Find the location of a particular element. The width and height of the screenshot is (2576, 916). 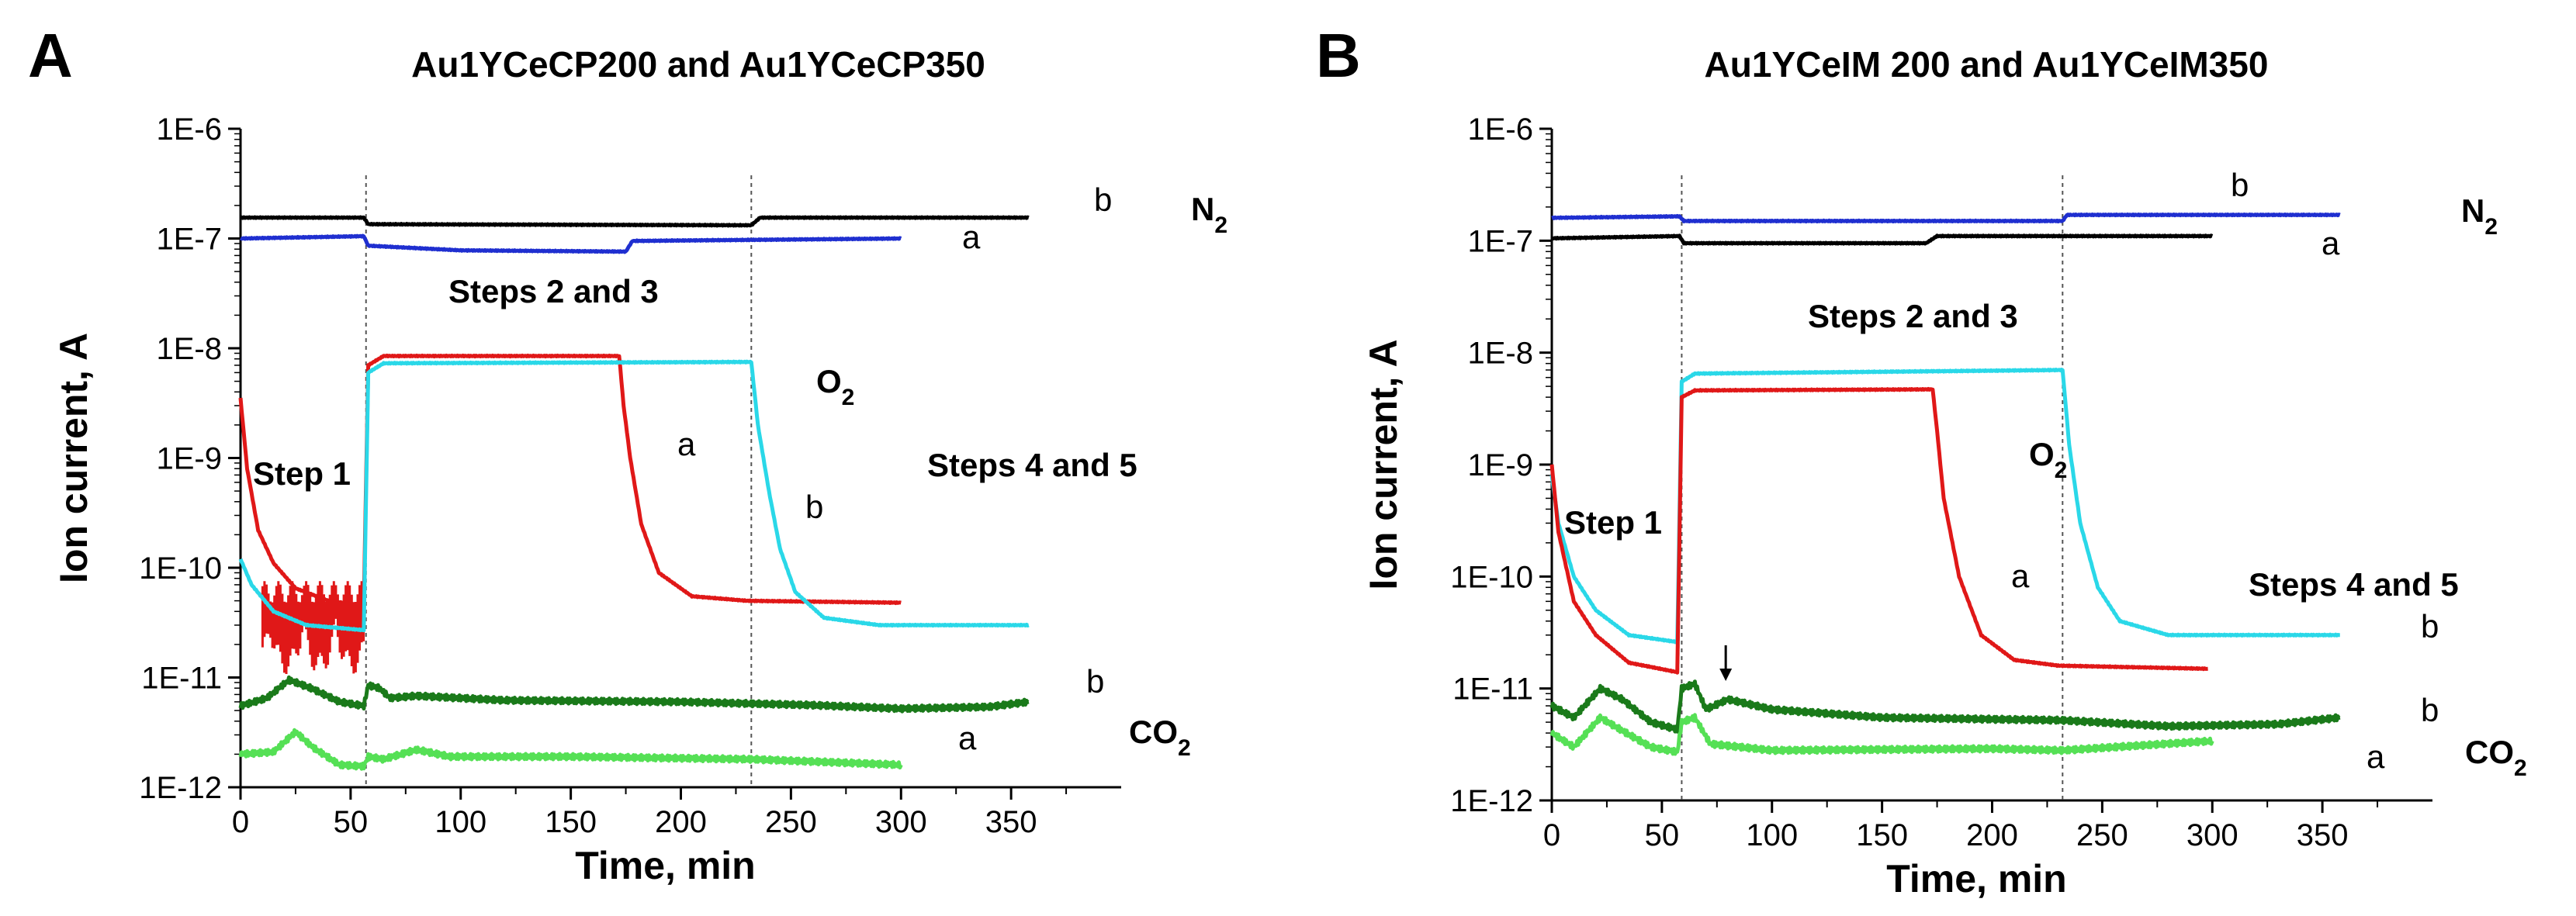

series-line-o2-a is located at coordinates (1879, 530).